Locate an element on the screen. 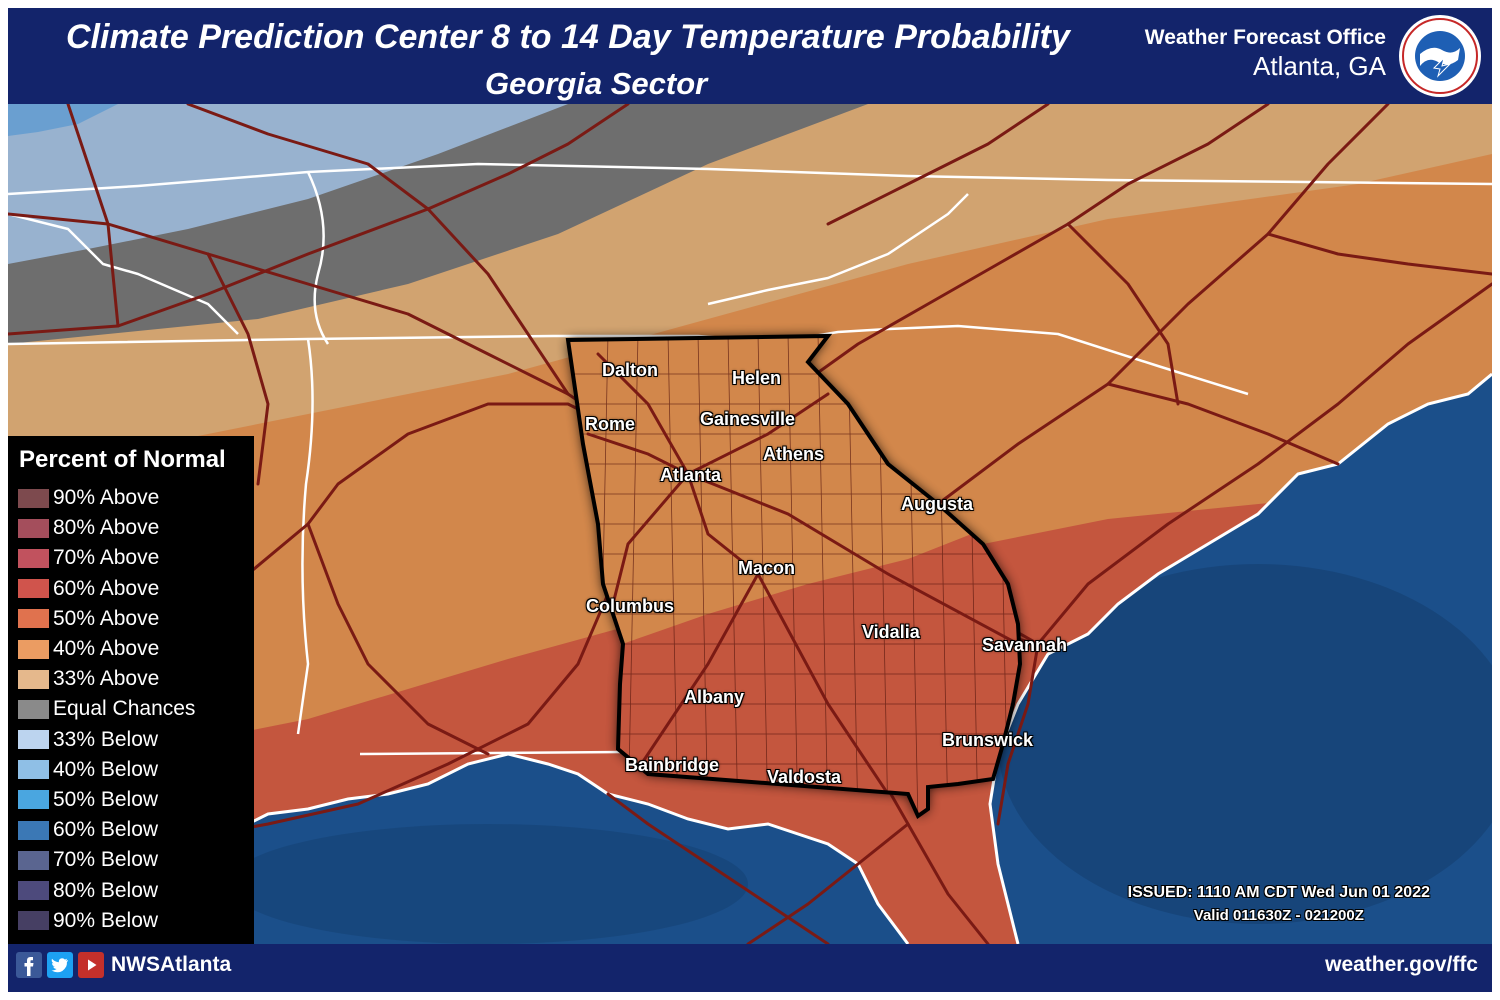  legend-item: 80% Below is located at coordinates (106, 890).